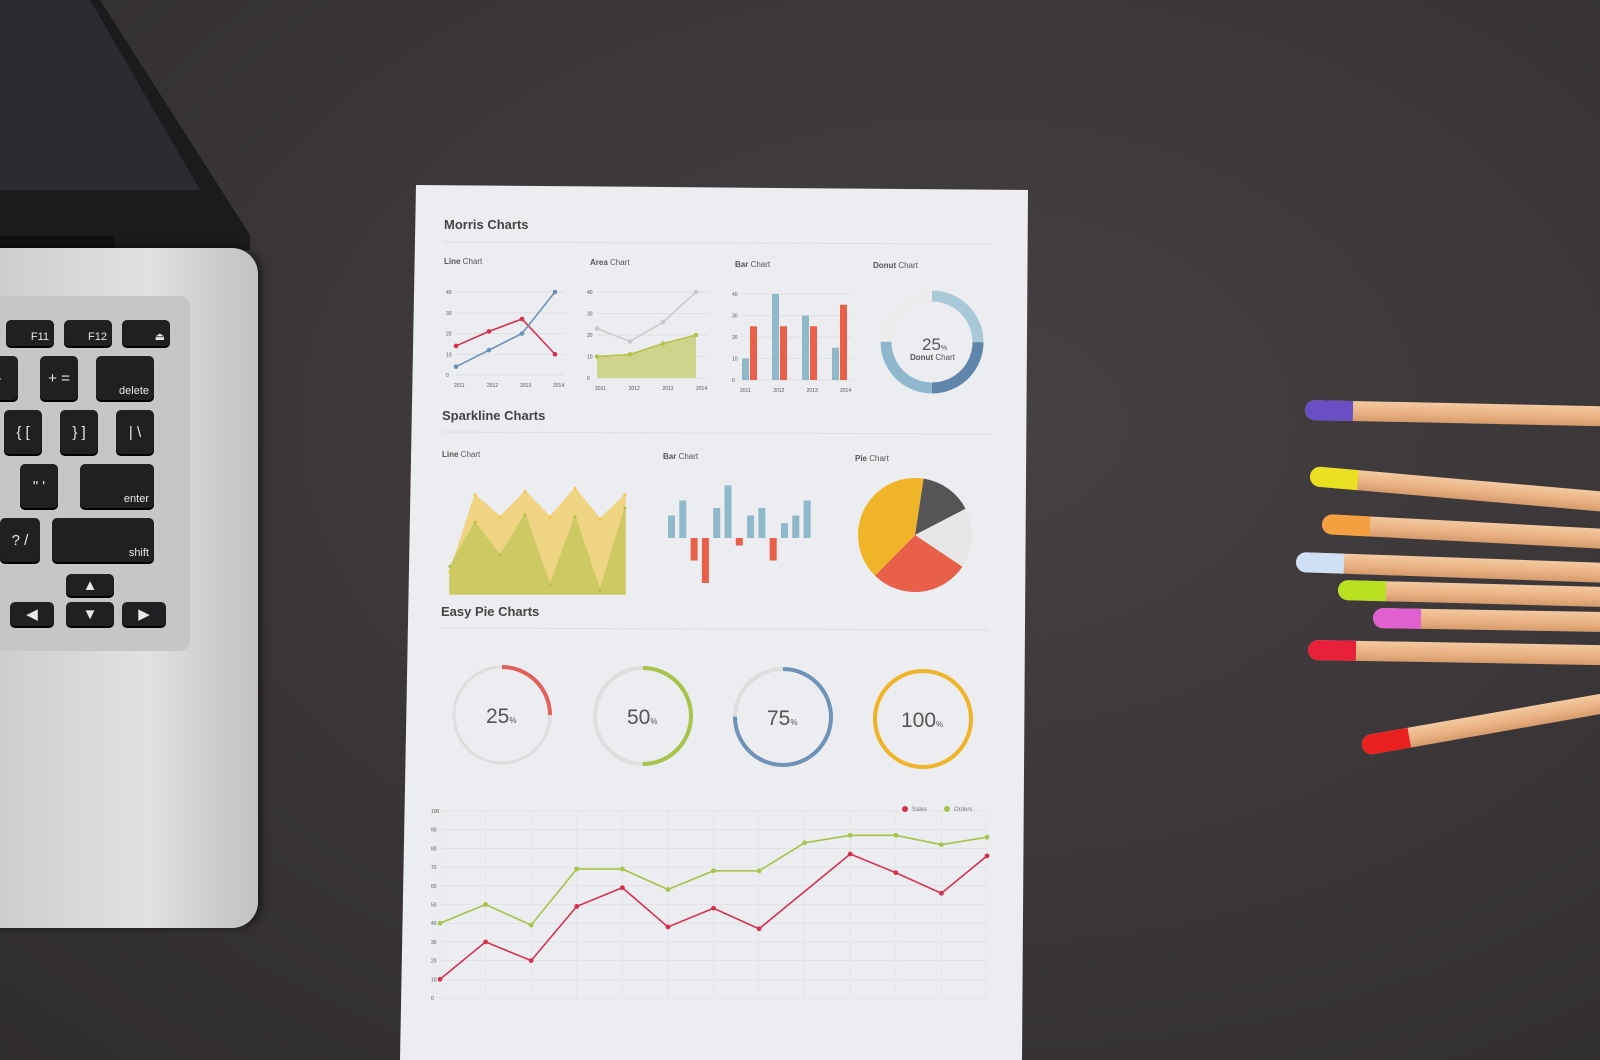 The width and height of the screenshot is (1600, 1060). I want to click on keyboard-key: F11, so click(30, 333).